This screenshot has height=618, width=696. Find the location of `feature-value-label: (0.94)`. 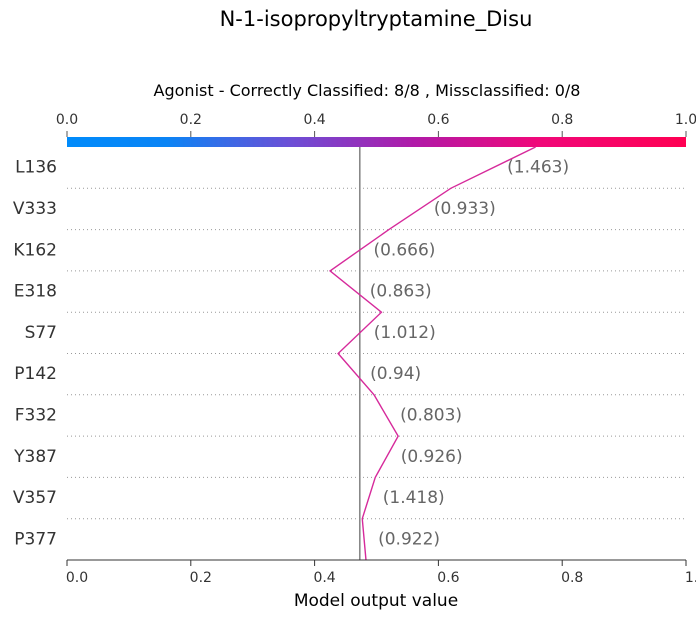

feature-value-label: (0.94) is located at coordinates (395, 374).